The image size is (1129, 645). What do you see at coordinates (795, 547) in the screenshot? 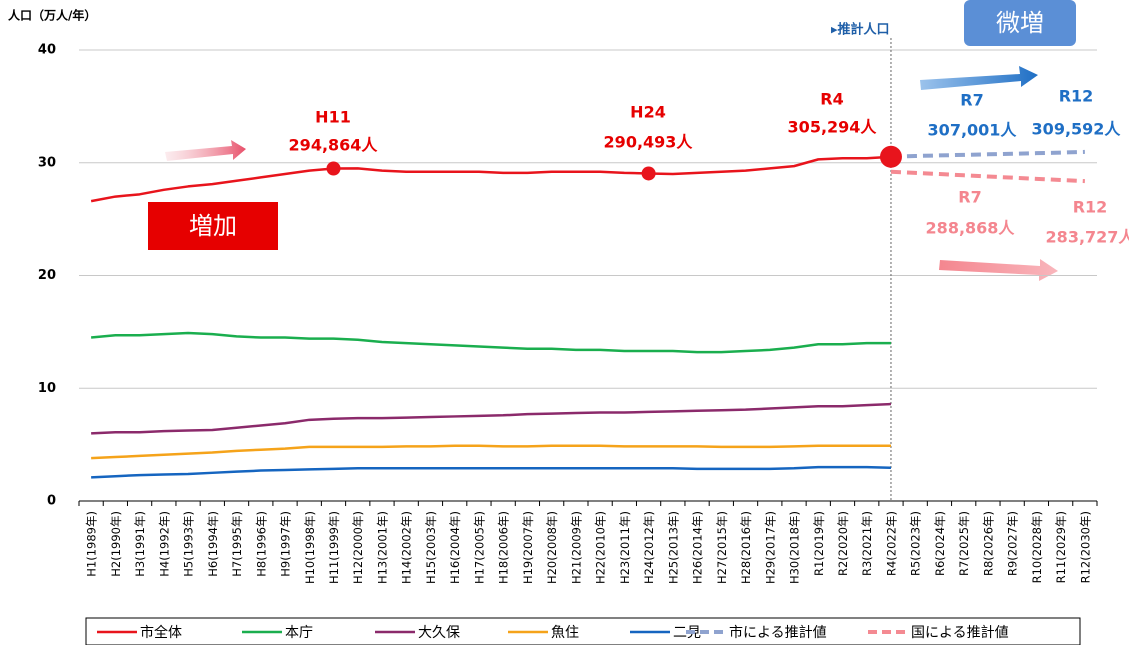
I see `x-tick-label: H30(2018年)` at bounding box center [795, 547].